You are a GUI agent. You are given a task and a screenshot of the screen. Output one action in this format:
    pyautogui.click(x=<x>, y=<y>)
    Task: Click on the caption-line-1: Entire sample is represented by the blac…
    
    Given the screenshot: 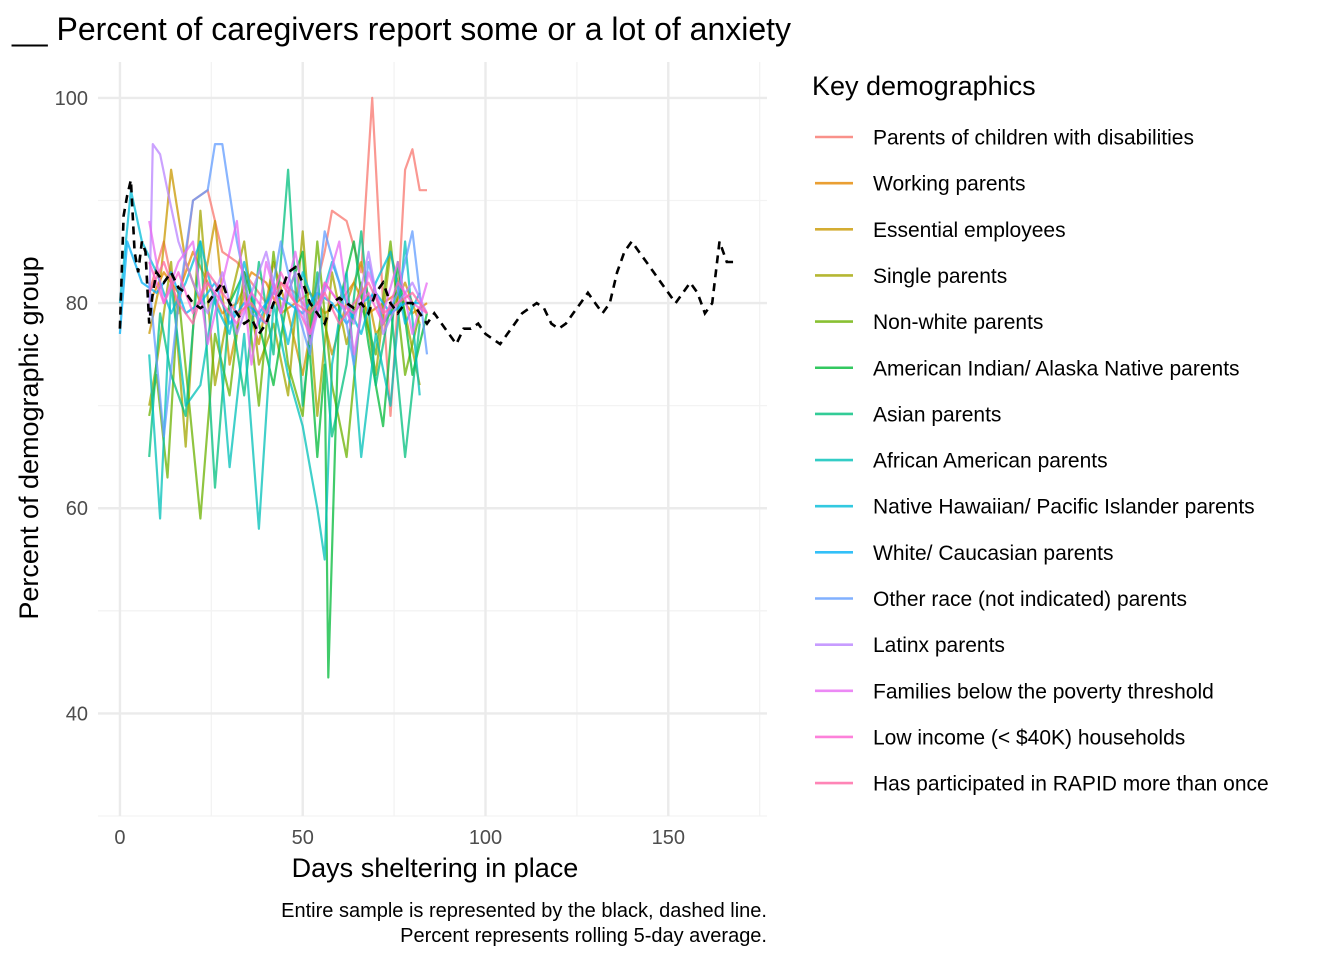 What is the action you would take?
    pyautogui.click(x=524, y=911)
    